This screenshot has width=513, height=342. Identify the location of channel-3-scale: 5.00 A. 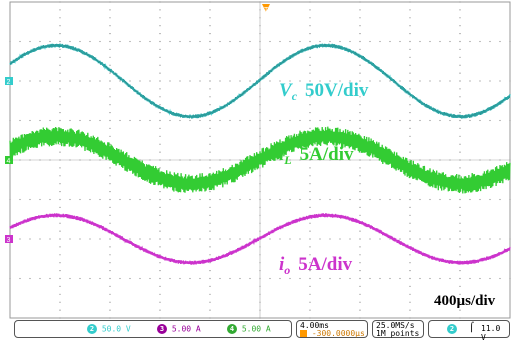
(186, 329).